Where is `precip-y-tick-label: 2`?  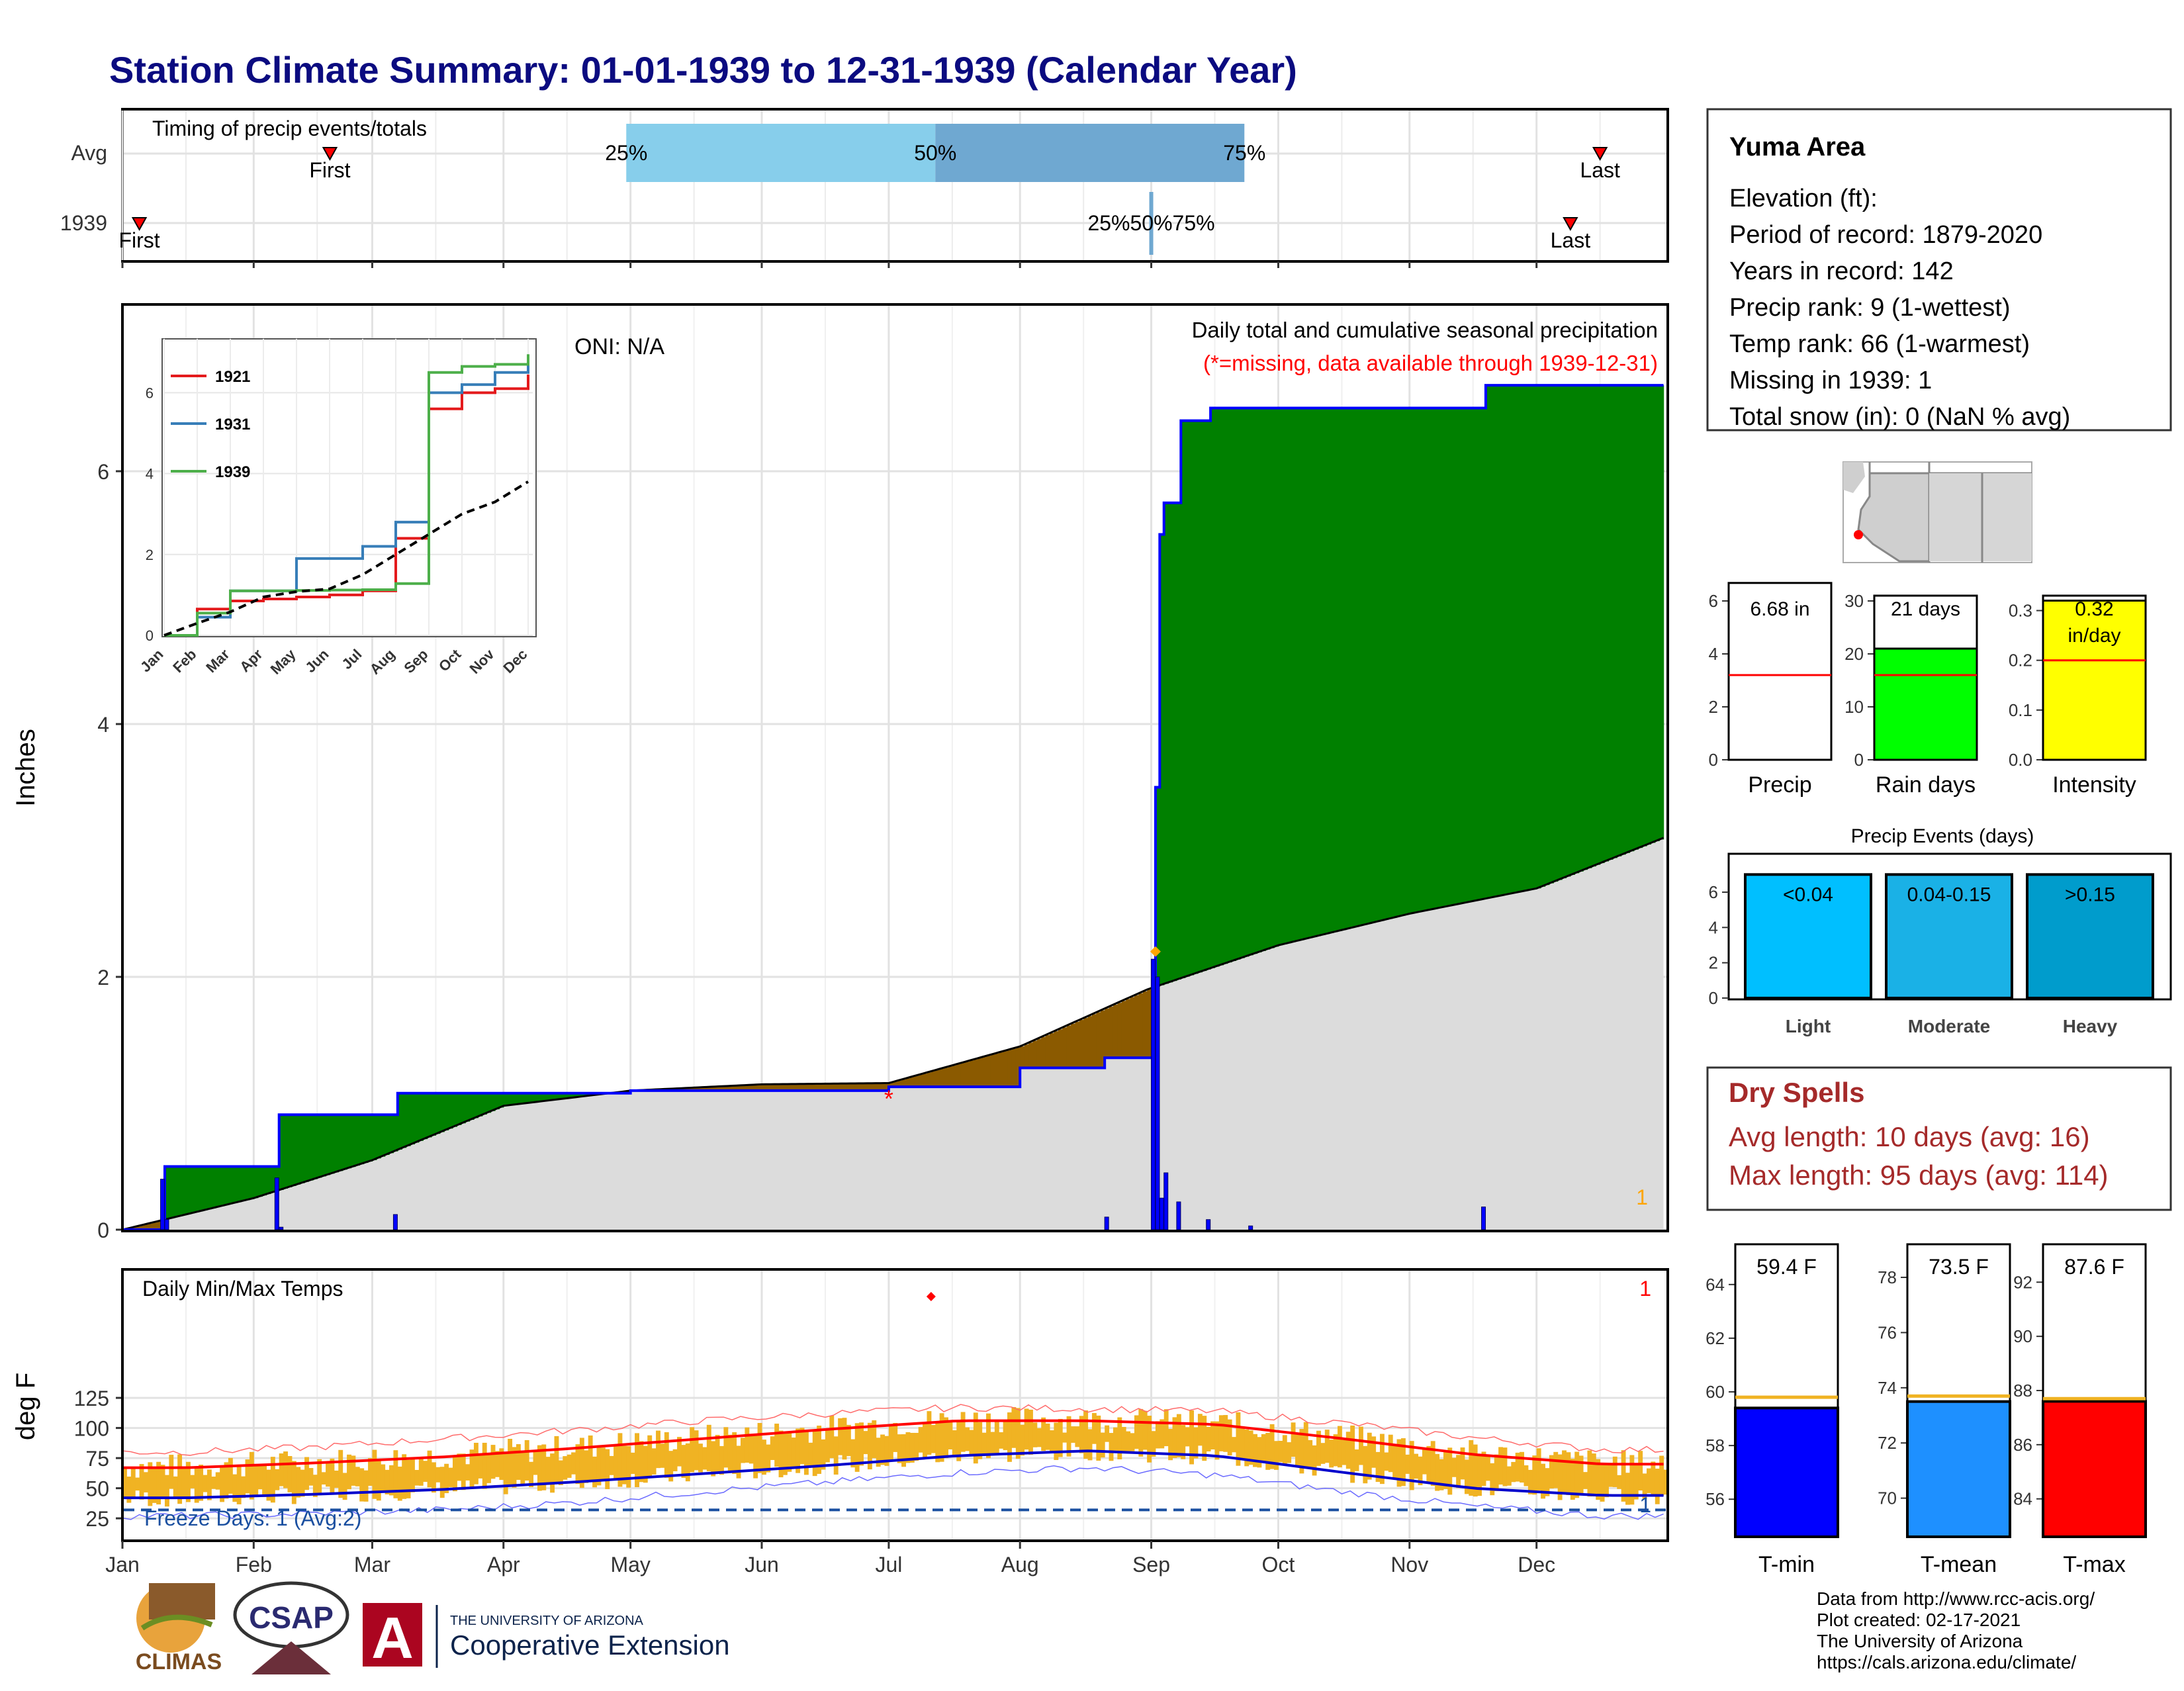
precip-y-tick-label: 2 is located at coordinates (103, 978).